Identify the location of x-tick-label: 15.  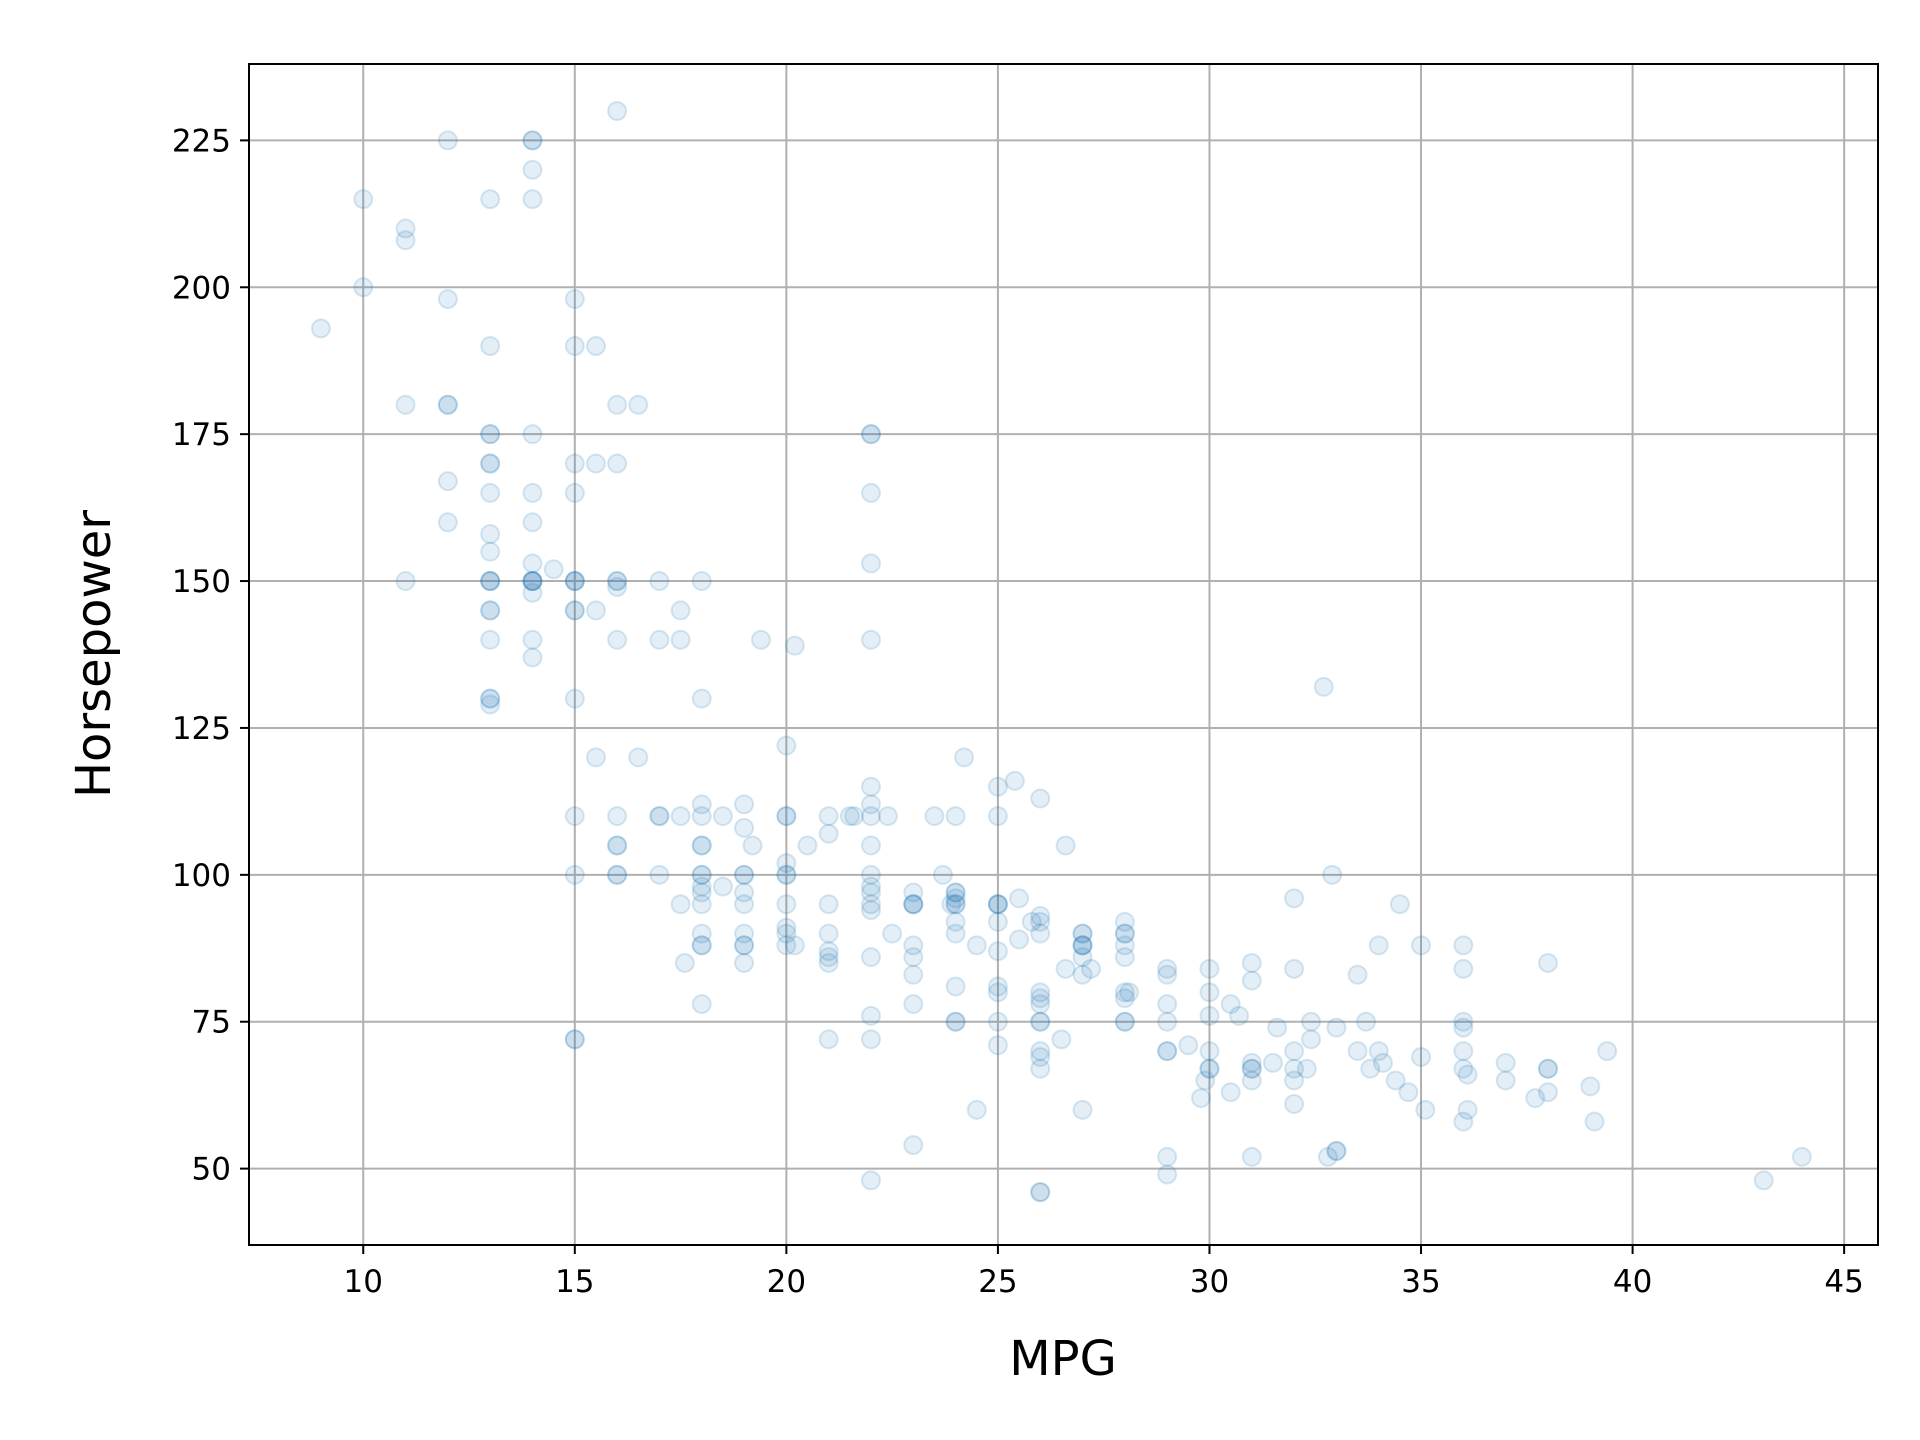
(574, 1282).